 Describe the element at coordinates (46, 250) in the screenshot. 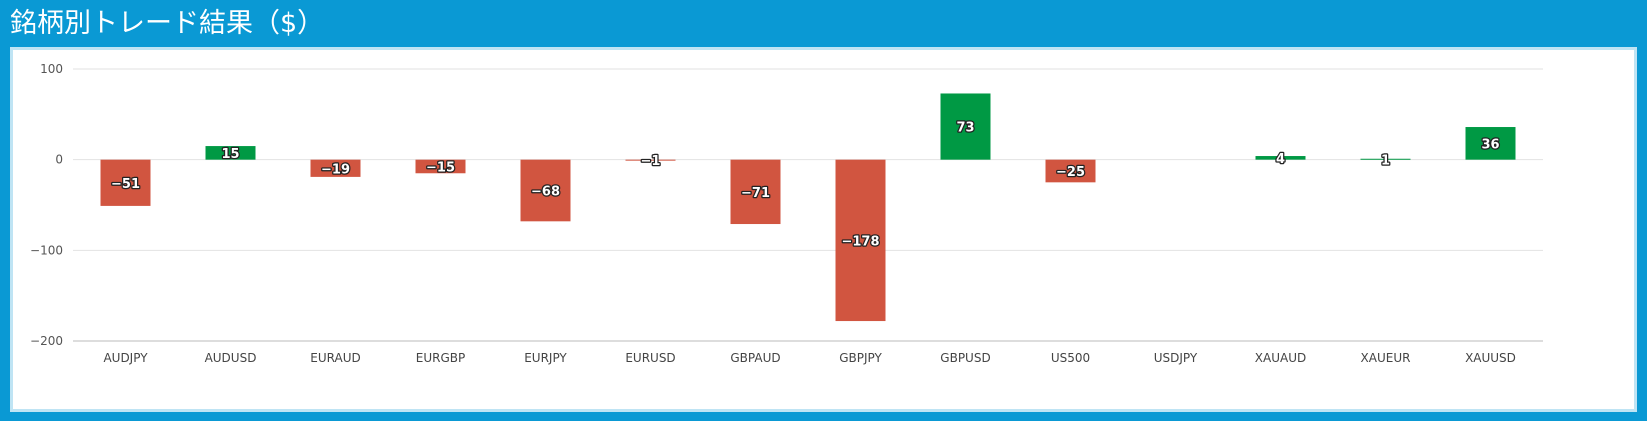

I see `y-tick-label: −100` at that location.